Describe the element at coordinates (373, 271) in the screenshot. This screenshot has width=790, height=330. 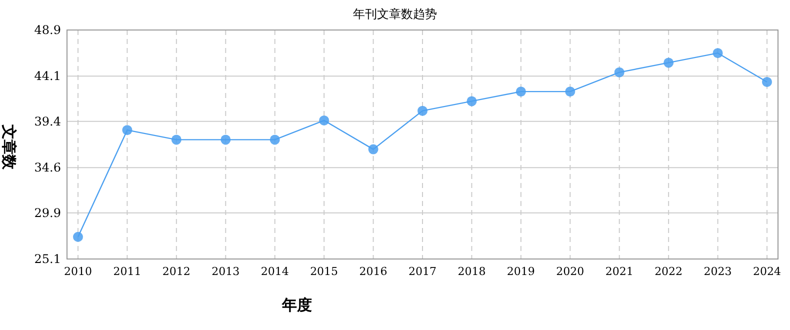
I see `x-tick-label: 2016` at that location.